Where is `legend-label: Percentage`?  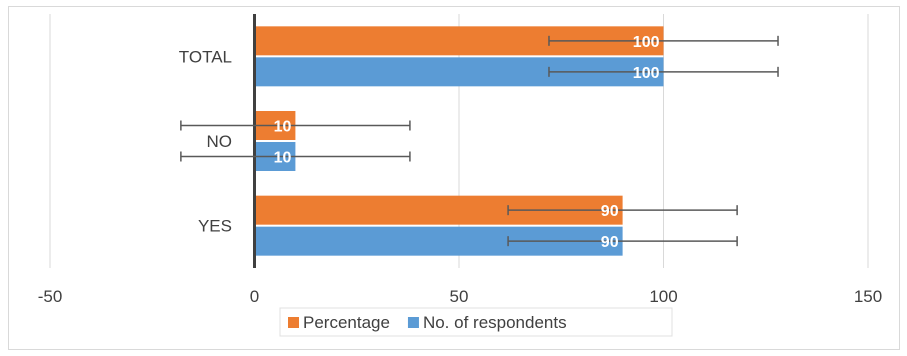 legend-label: Percentage is located at coordinates (346, 322).